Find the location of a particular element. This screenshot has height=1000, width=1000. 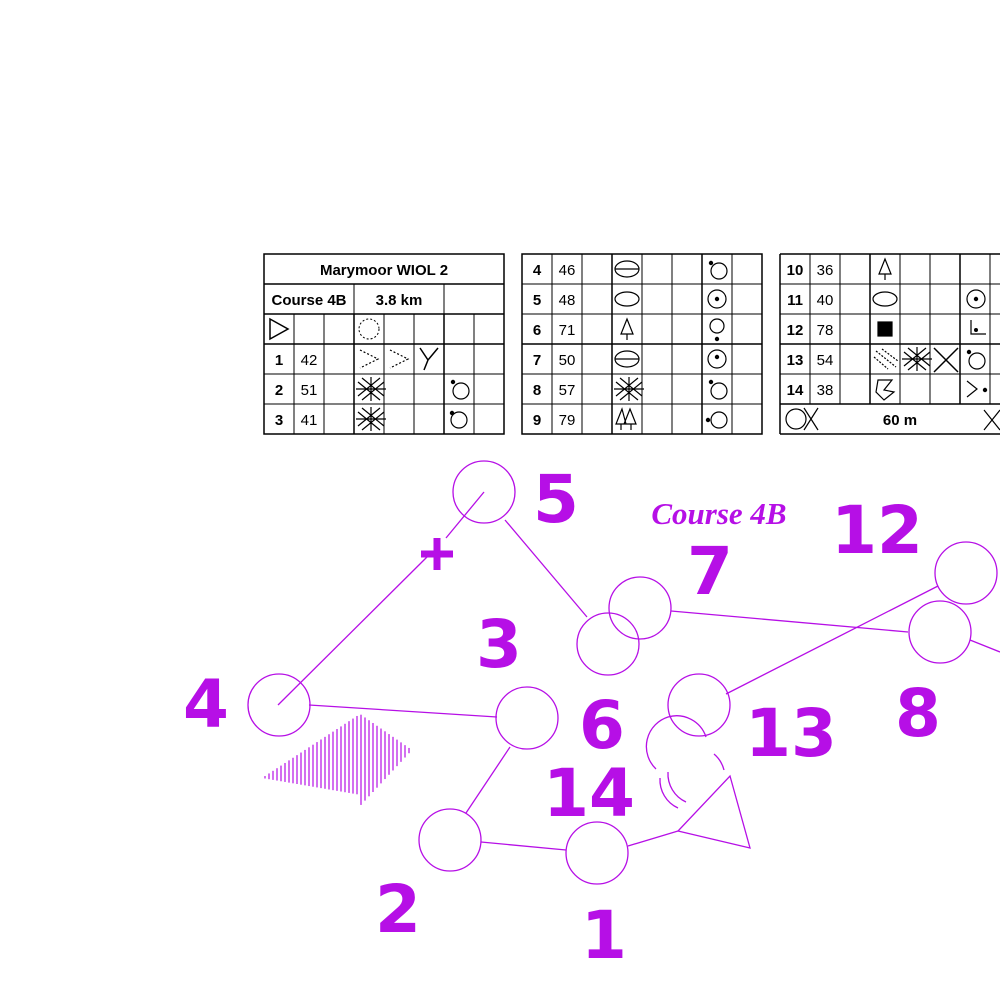

crossing-icon is located at coordinates (946, 360).